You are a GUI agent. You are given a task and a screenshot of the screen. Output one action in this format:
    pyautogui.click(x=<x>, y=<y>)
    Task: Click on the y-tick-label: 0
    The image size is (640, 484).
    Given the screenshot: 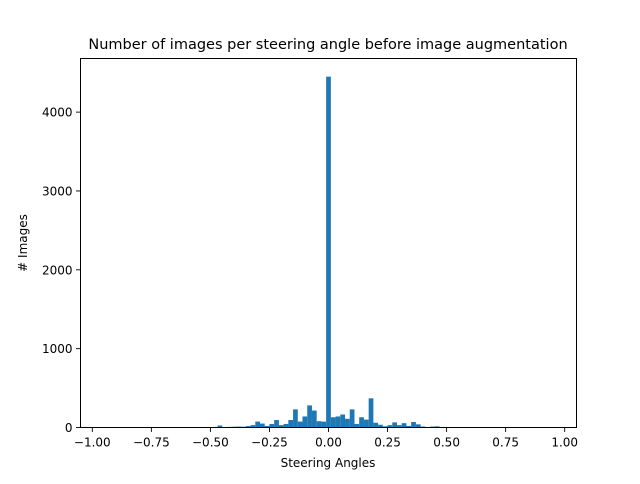 What is the action you would take?
    pyautogui.click(x=69, y=428)
    